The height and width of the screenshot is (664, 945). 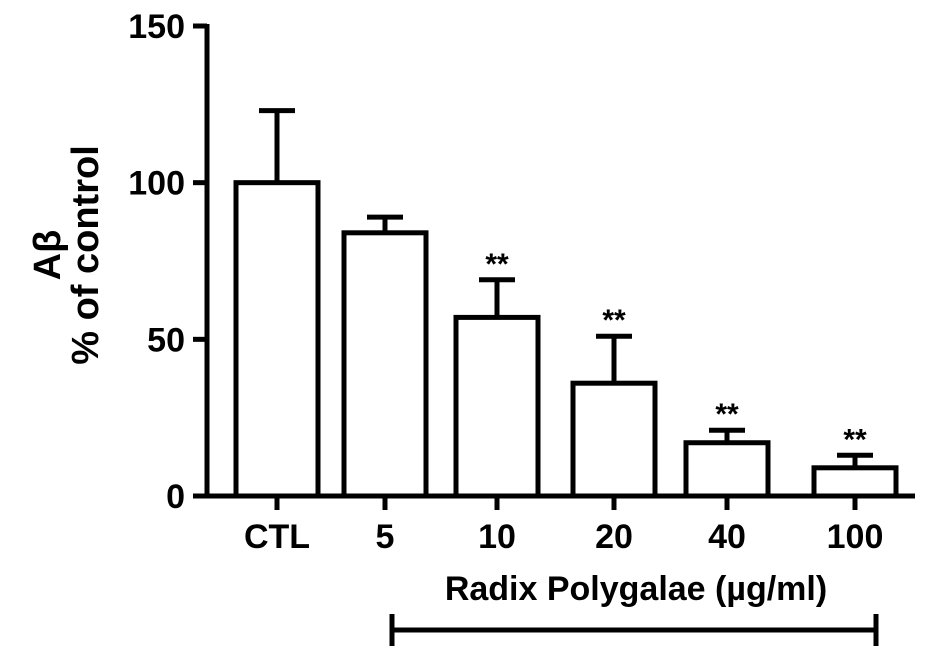 What do you see at coordinates (385, 537) in the screenshot?
I see `x-tick-label: 5` at bounding box center [385, 537].